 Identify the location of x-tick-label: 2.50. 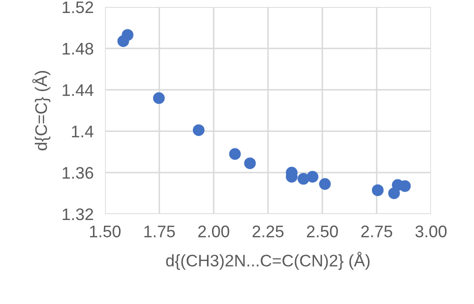
(322, 232).